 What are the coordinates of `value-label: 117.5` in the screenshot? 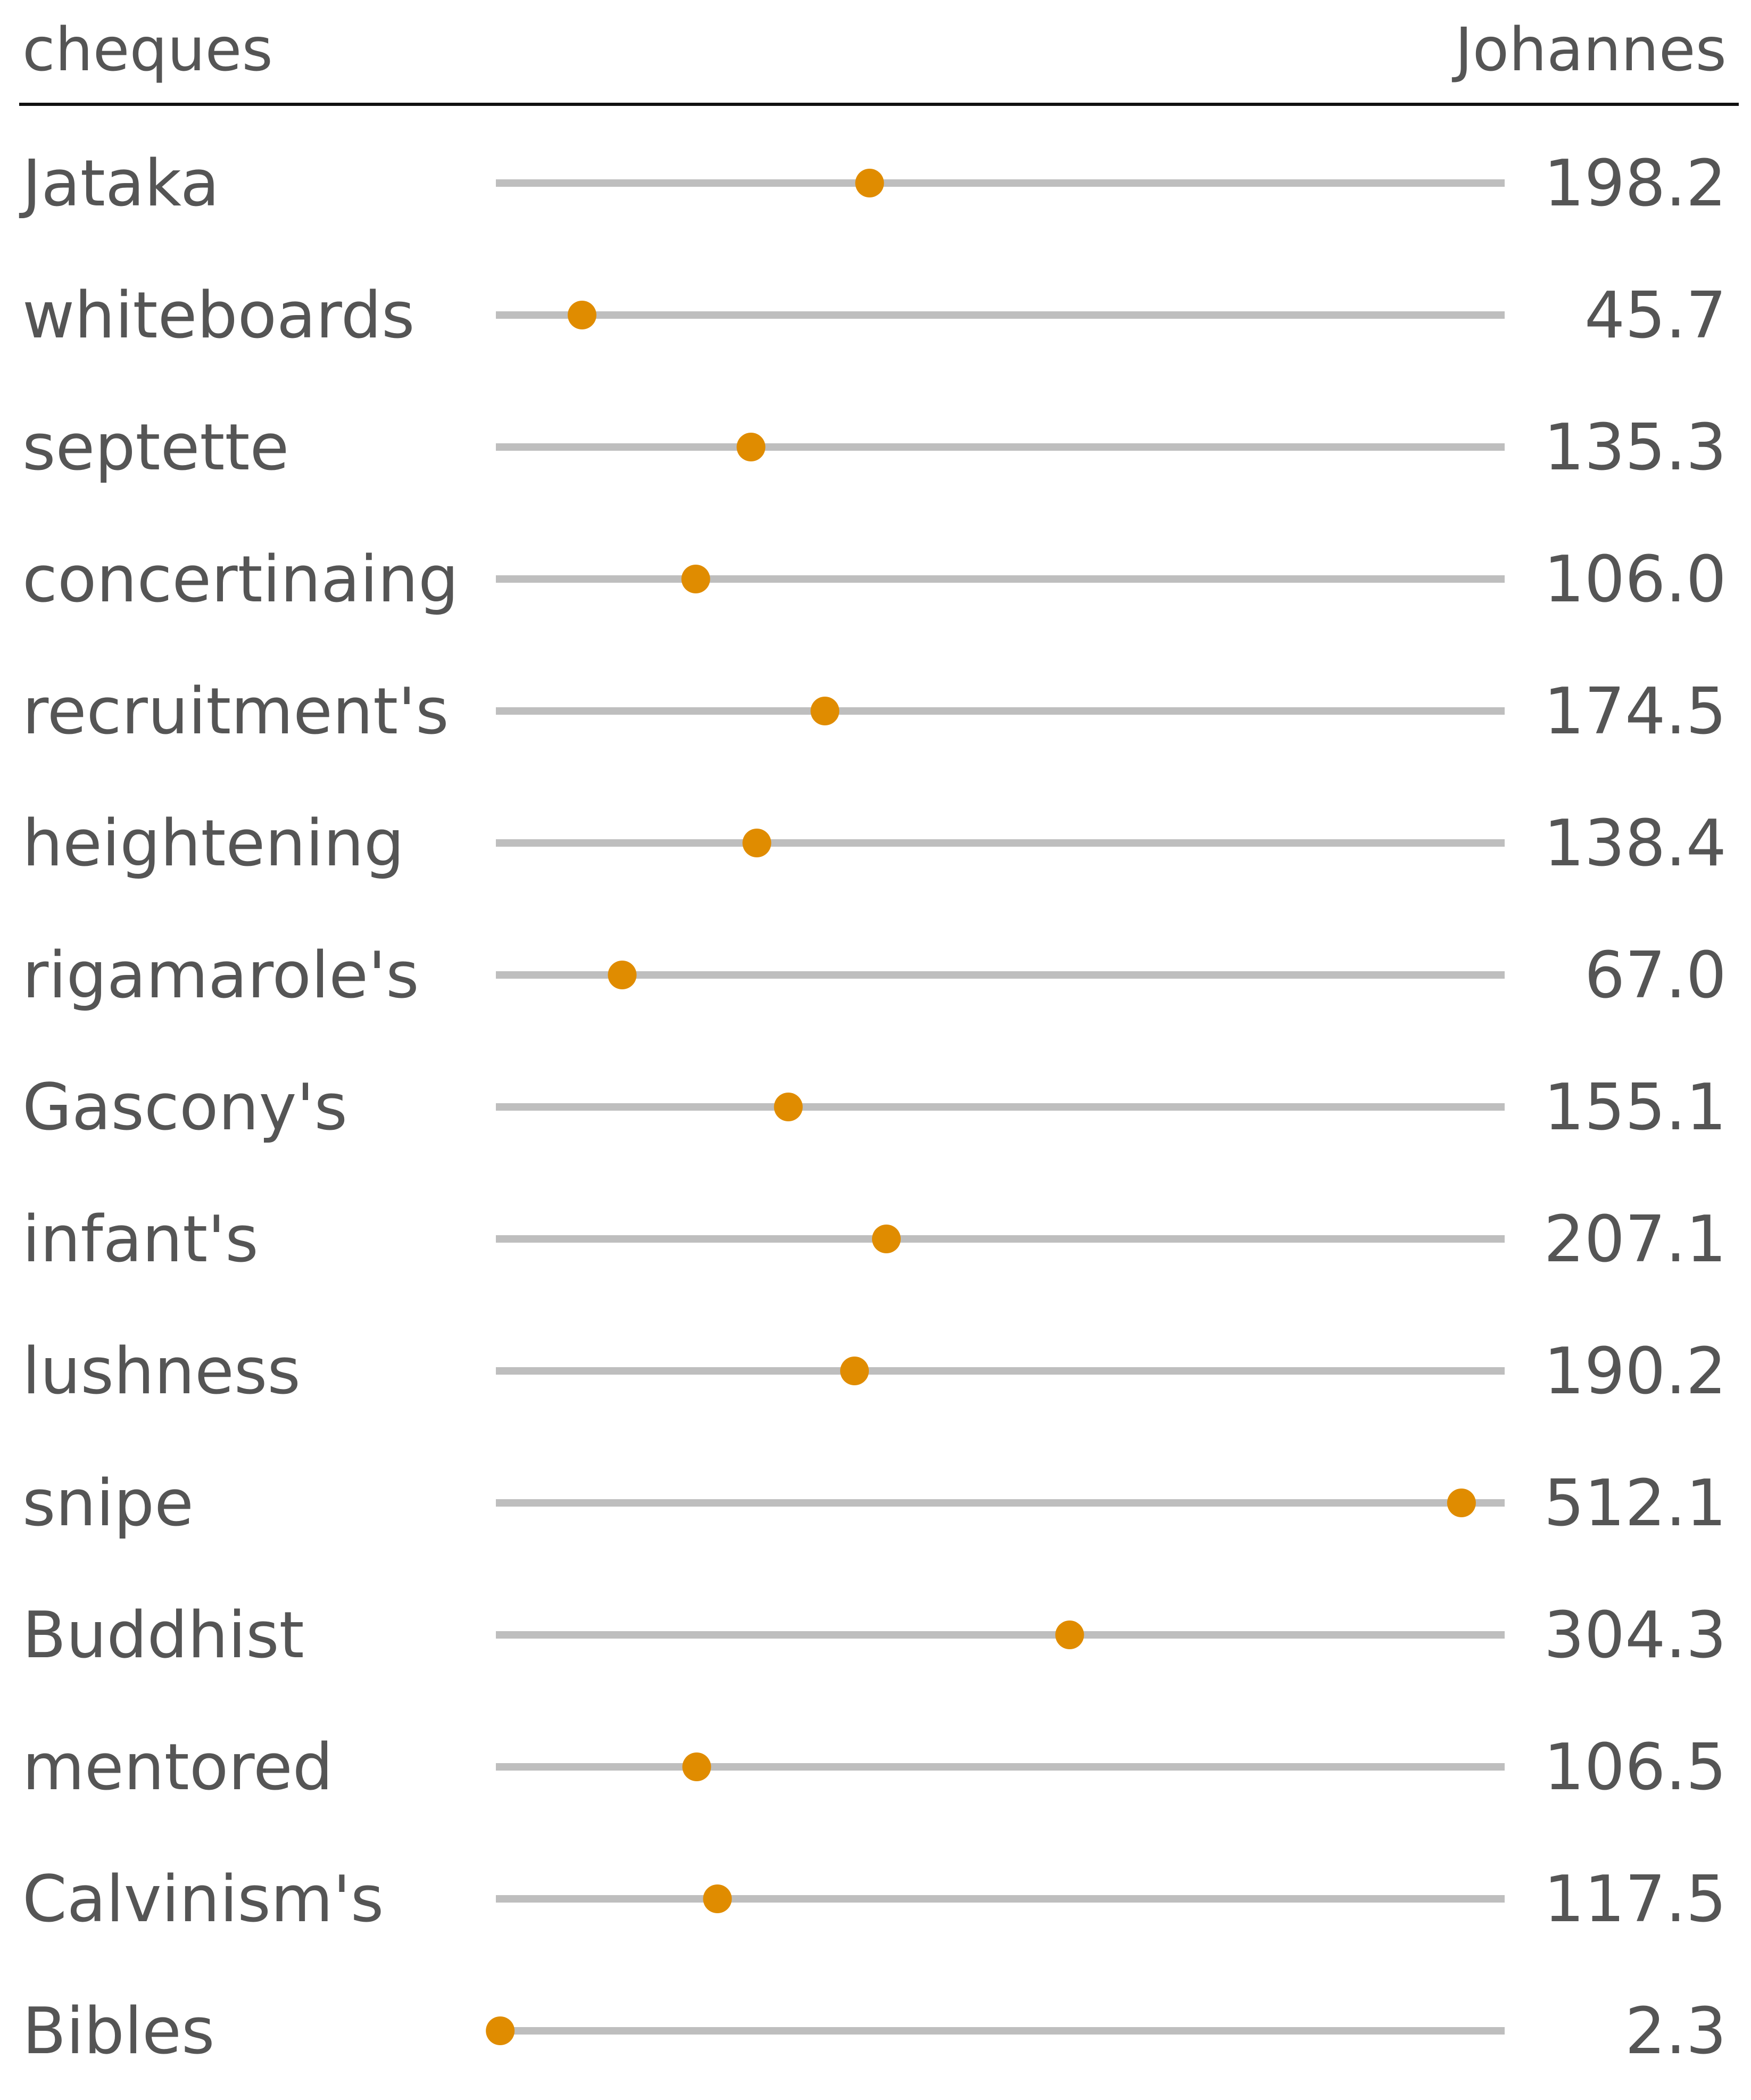 It's located at (1635, 1900).